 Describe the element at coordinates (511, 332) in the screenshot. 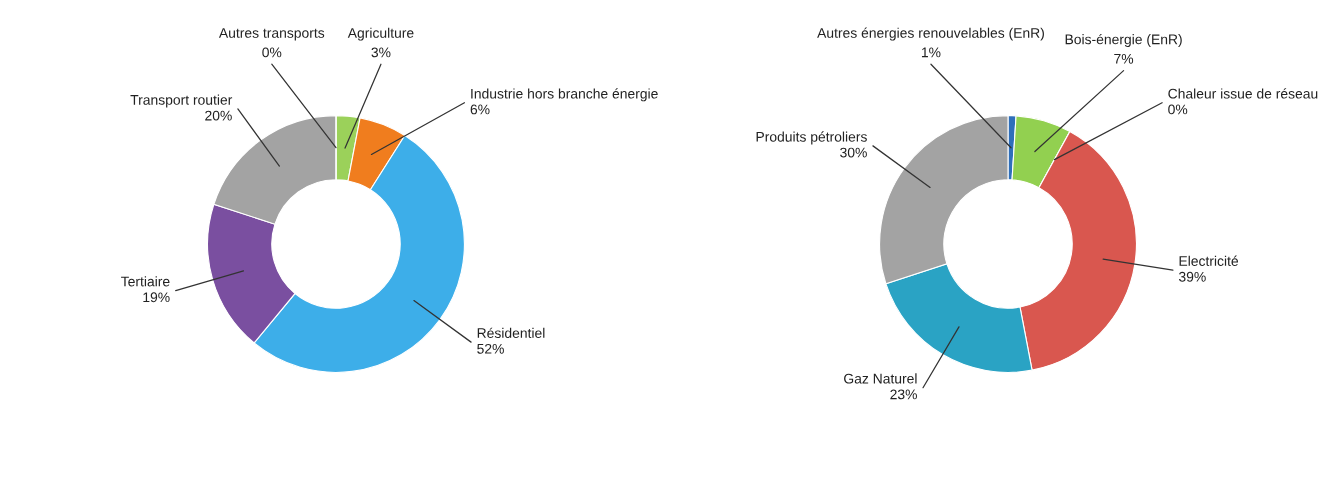

I see `slice-label: Résidentiel` at that location.